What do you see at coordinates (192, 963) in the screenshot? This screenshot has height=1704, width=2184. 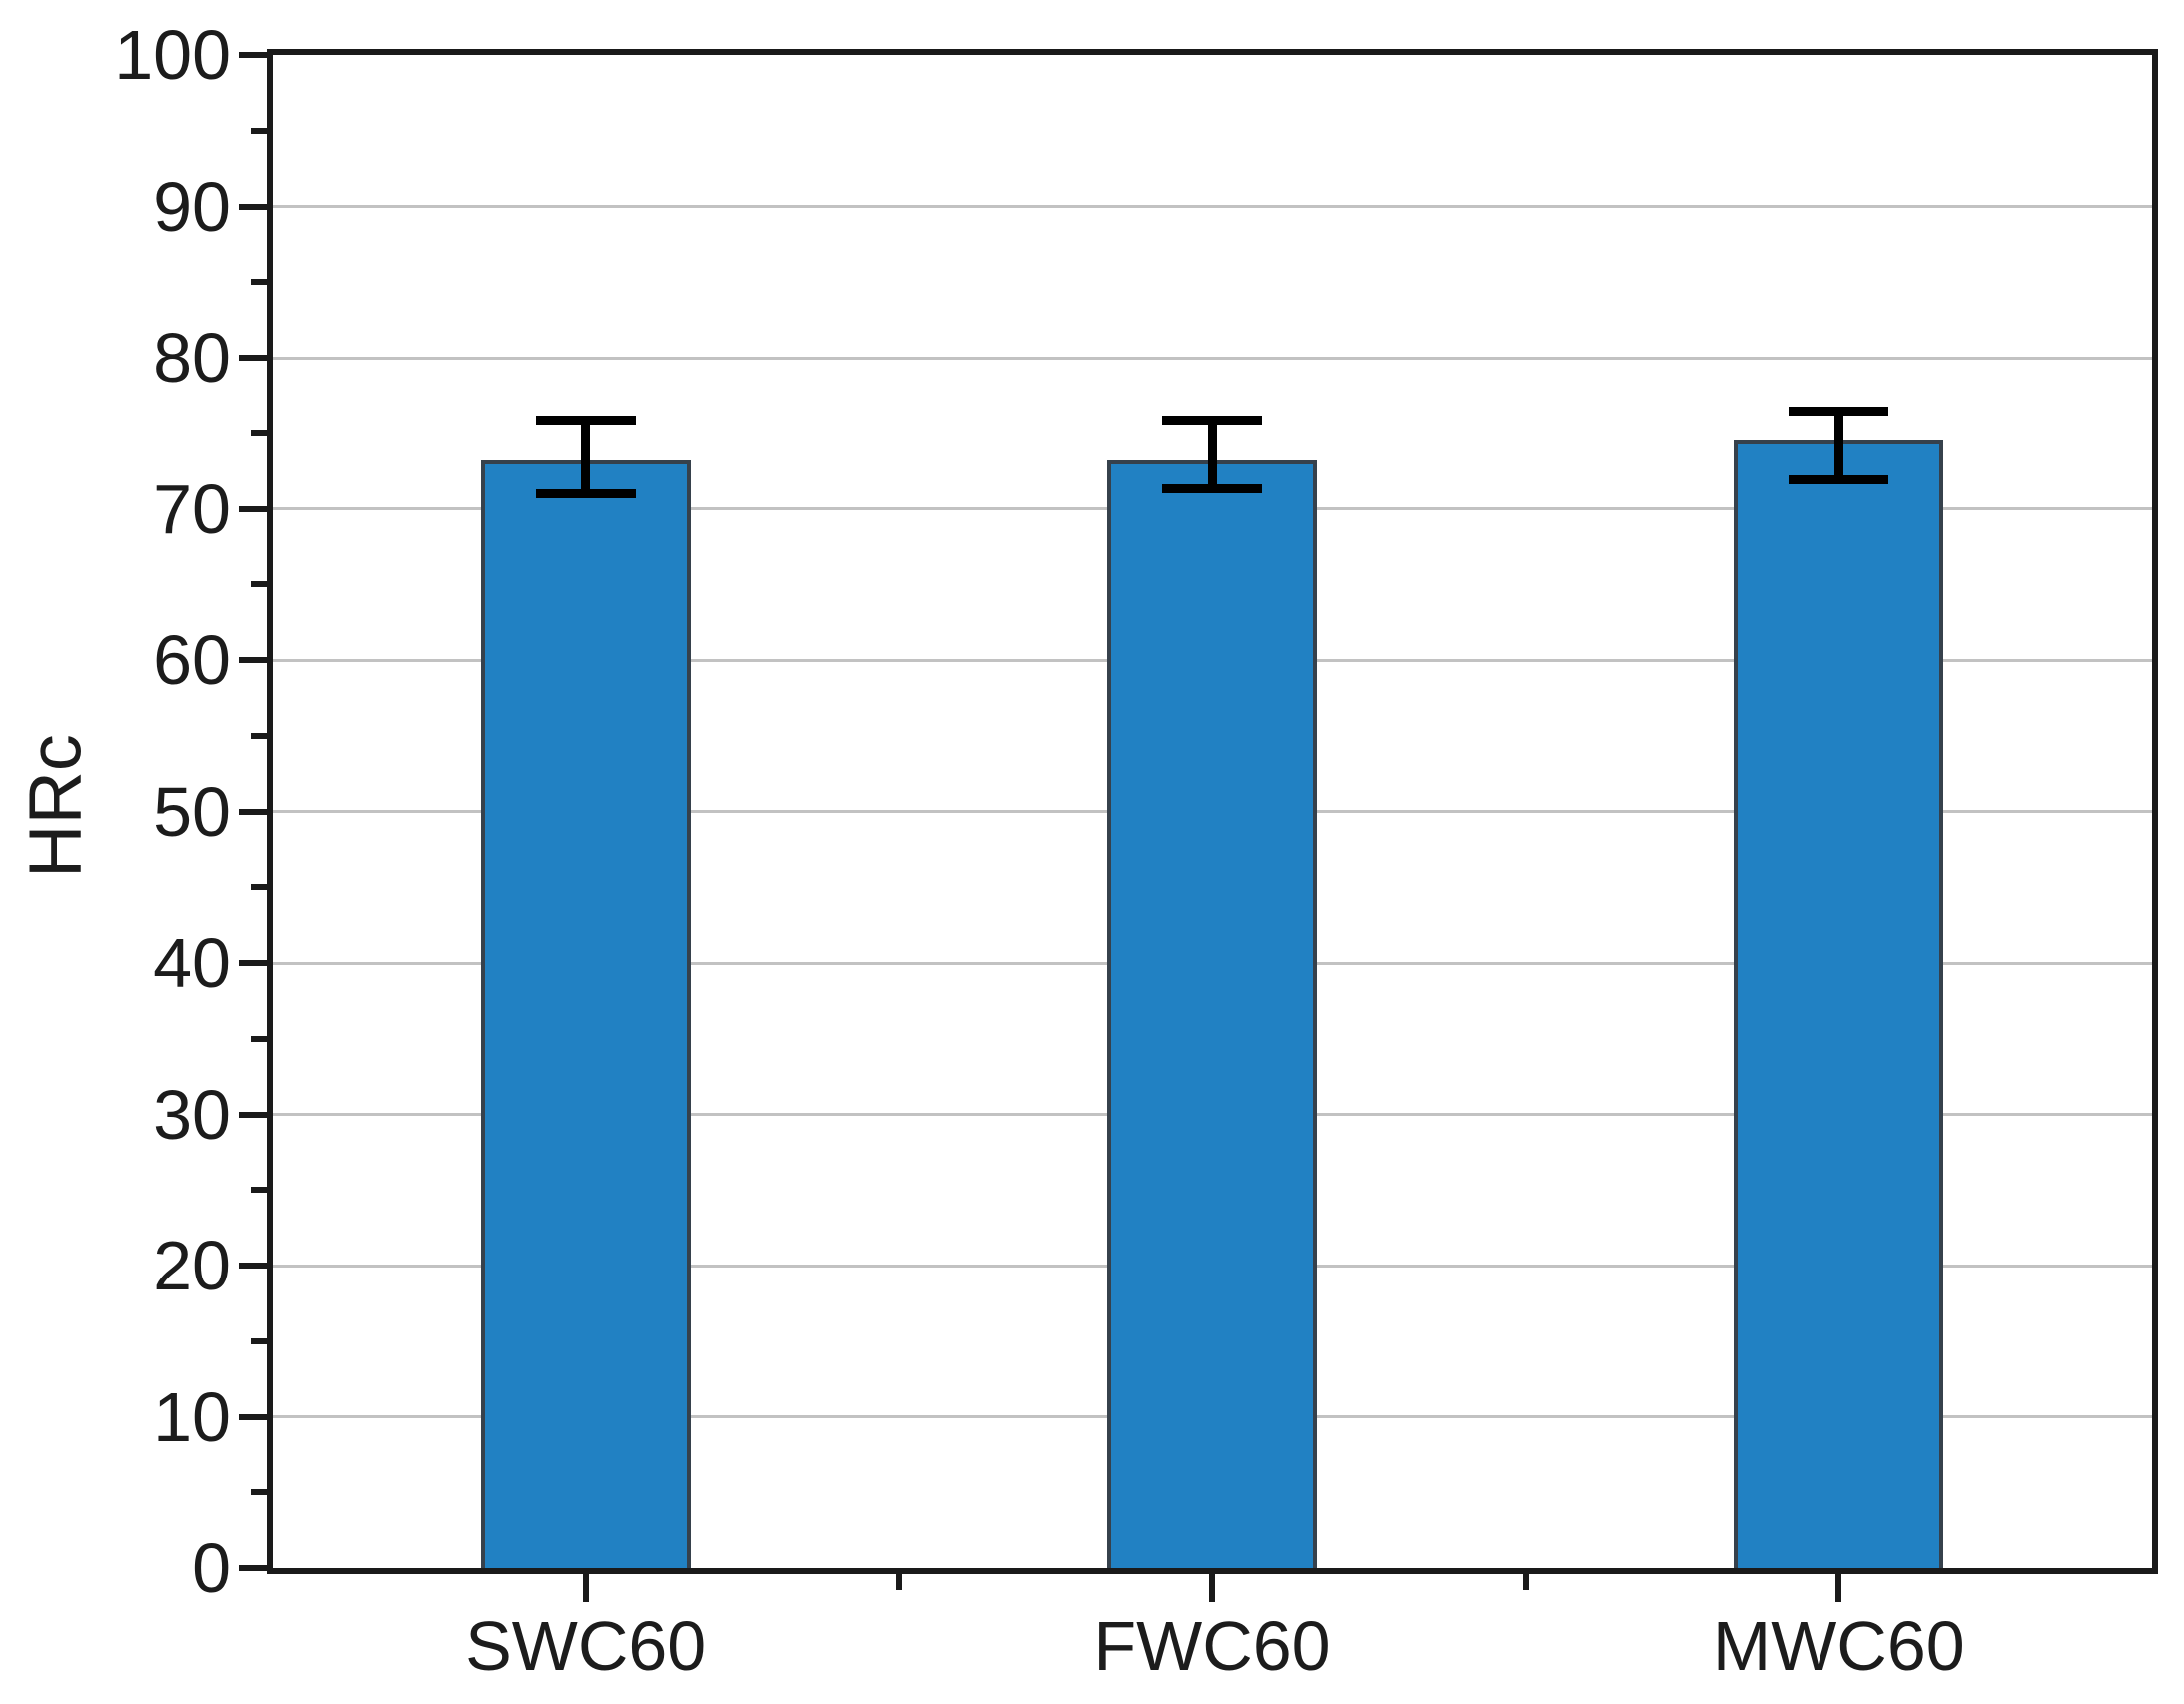 I see `y-tick-label-40: 40` at bounding box center [192, 963].